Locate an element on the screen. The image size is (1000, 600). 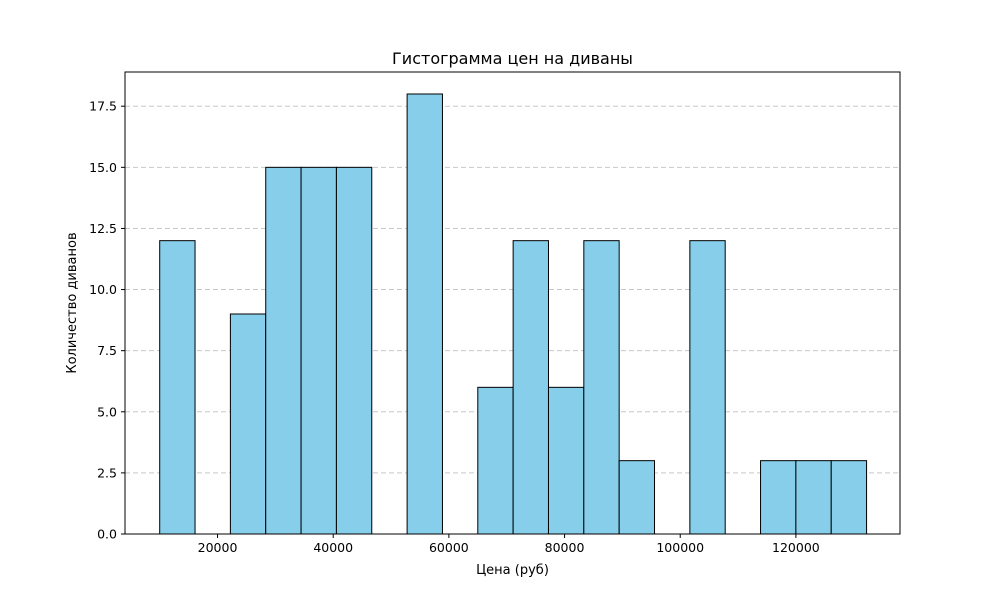
x-tick-label: 100000 is located at coordinates (680, 547).